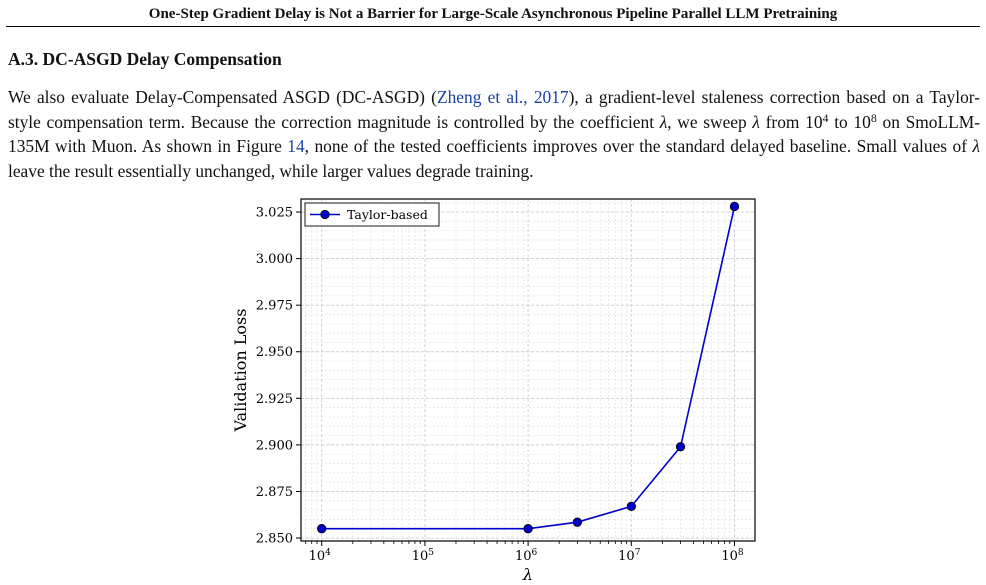 This screenshot has width=986, height=585. What do you see at coordinates (387, 214) in the screenshot?
I see `legend-label: Taylor-based` at bounding box center [387, 214].